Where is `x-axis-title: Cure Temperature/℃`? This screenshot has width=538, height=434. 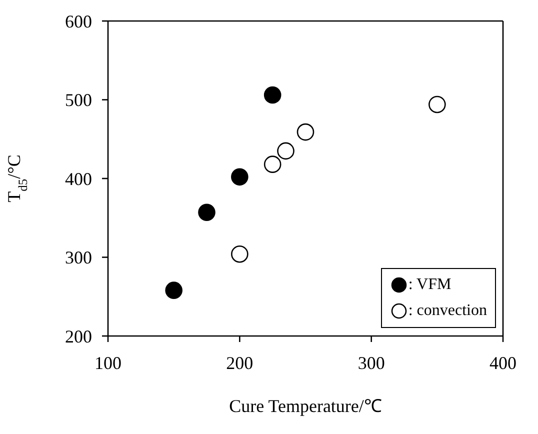 x-axis-title: Cure Temperature/℃ is located at coordinates (305, 406).